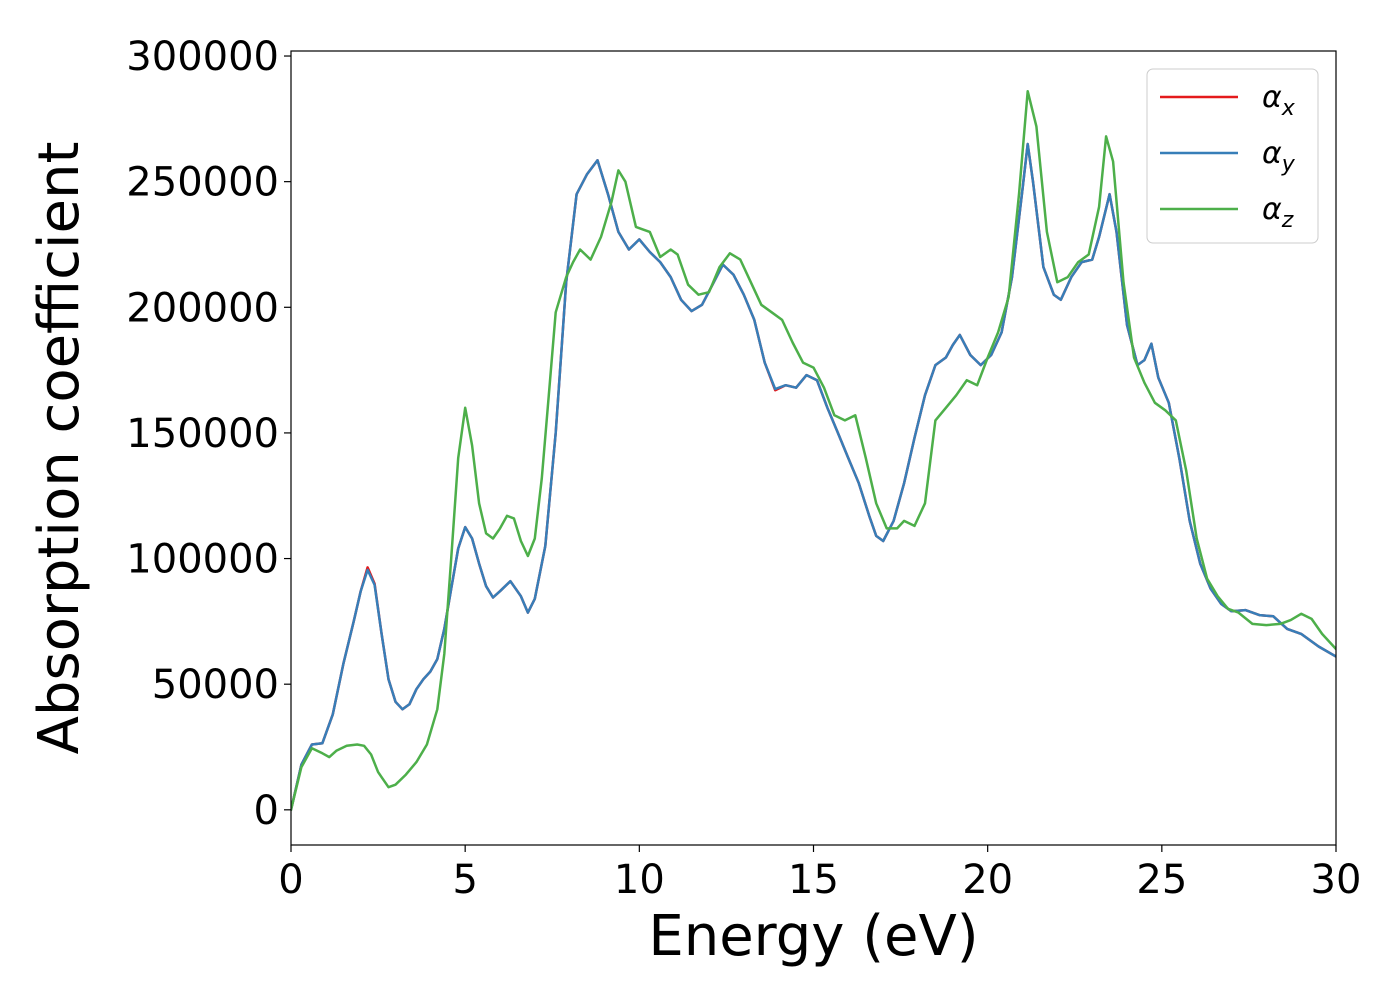 Image resolution: width=1400 pixels, height=1000 pixels. I want to click on x-tick-label: 15, so click(813, 880).